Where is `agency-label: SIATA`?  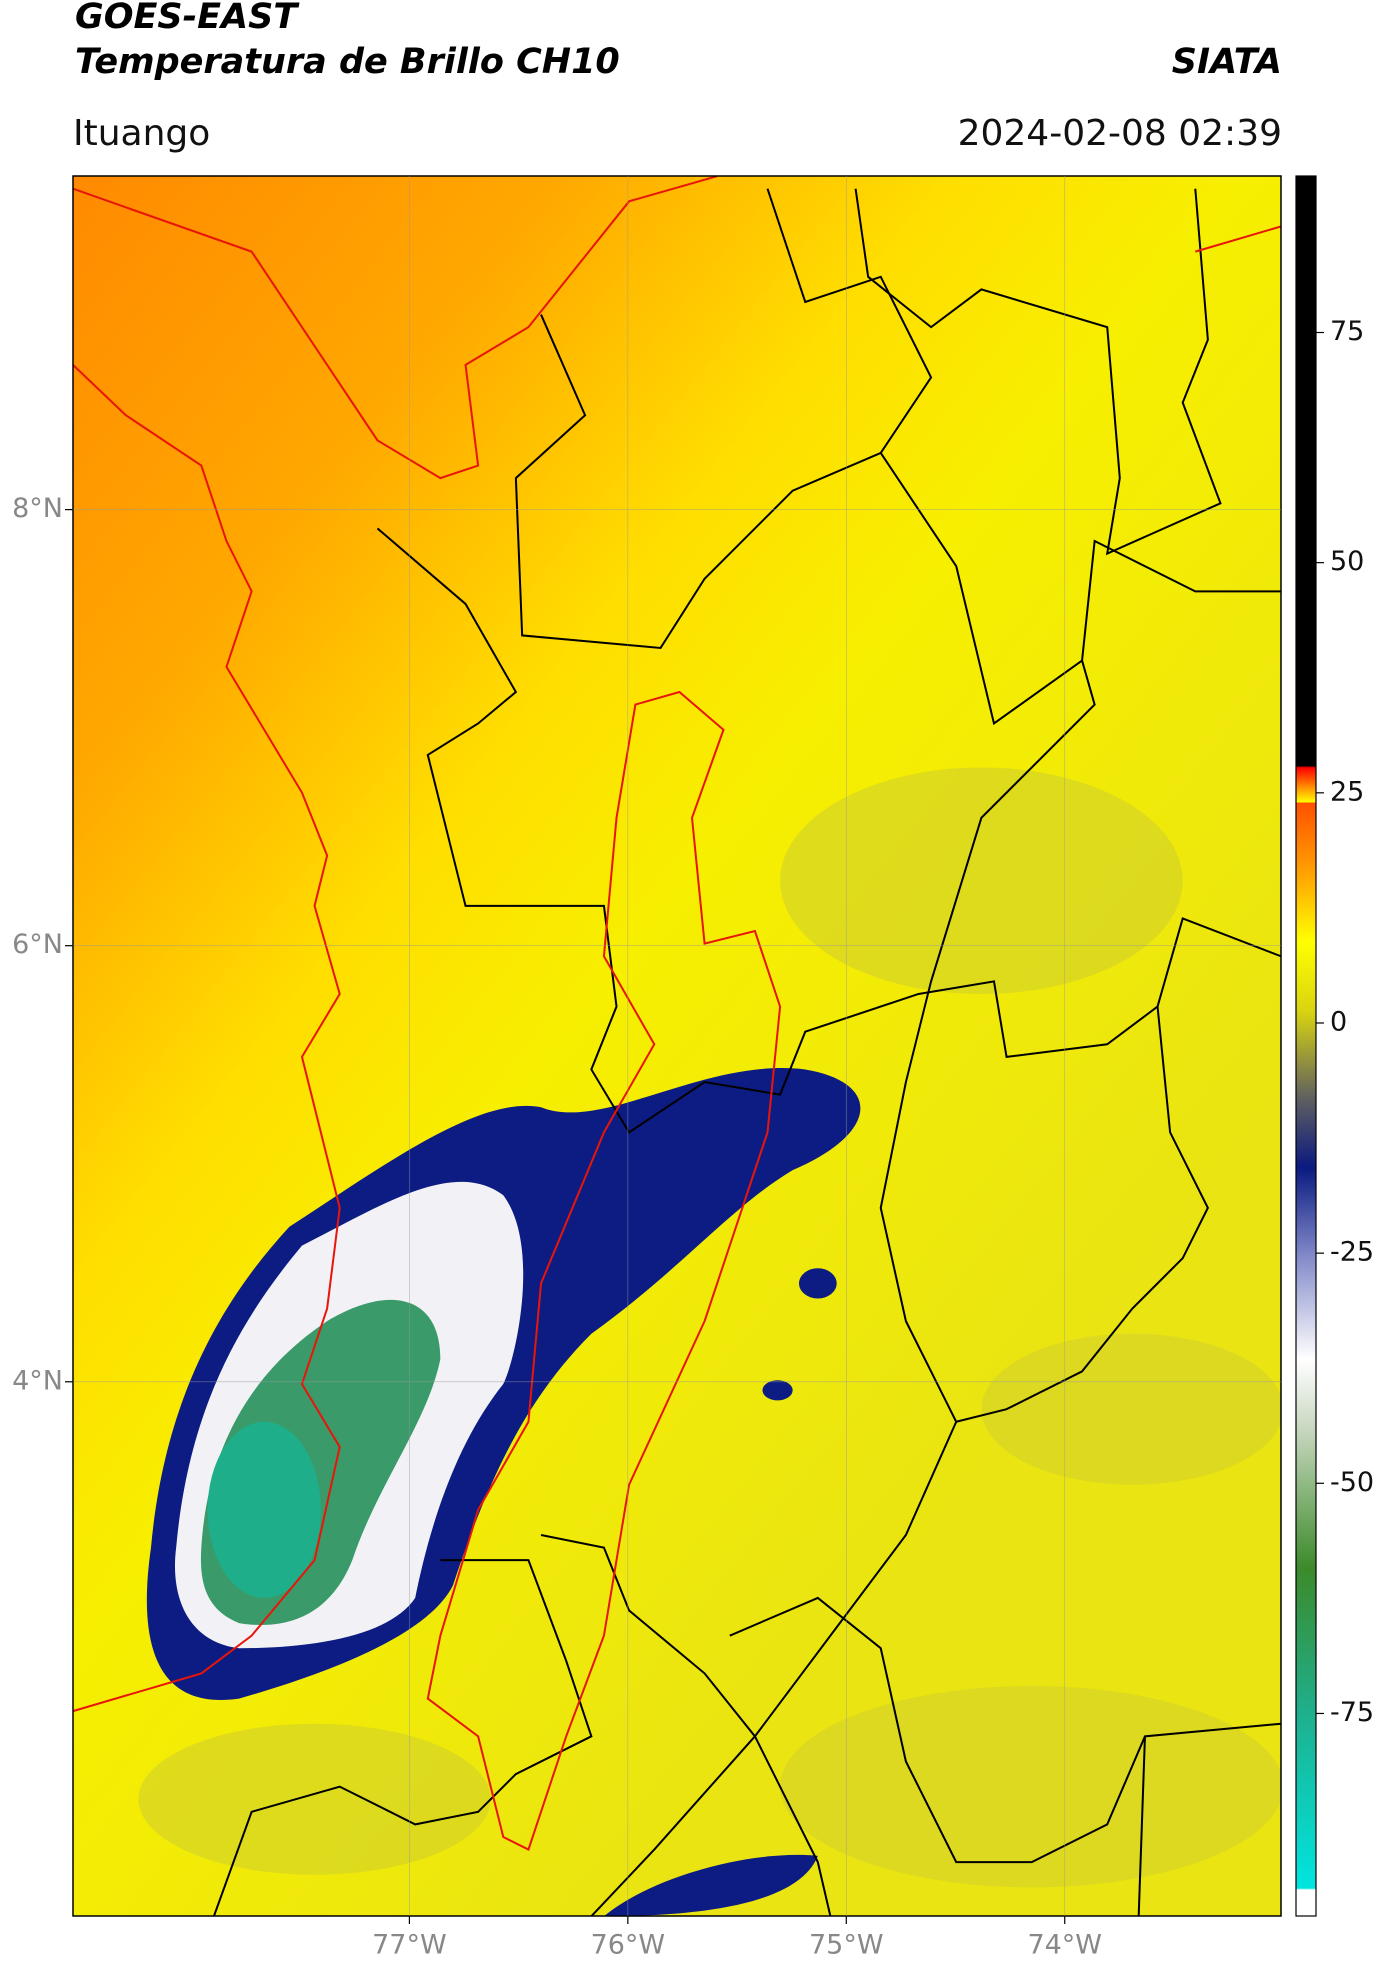 agency-label: SIATA is located at coordinates (1227, 62).